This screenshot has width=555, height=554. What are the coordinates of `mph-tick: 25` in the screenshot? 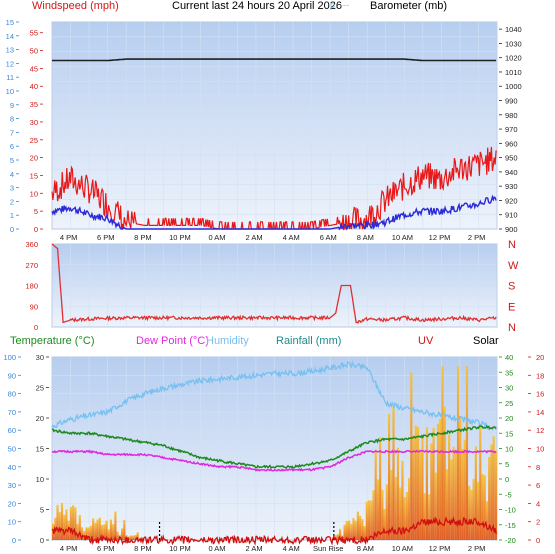 It's located at (34, 140).